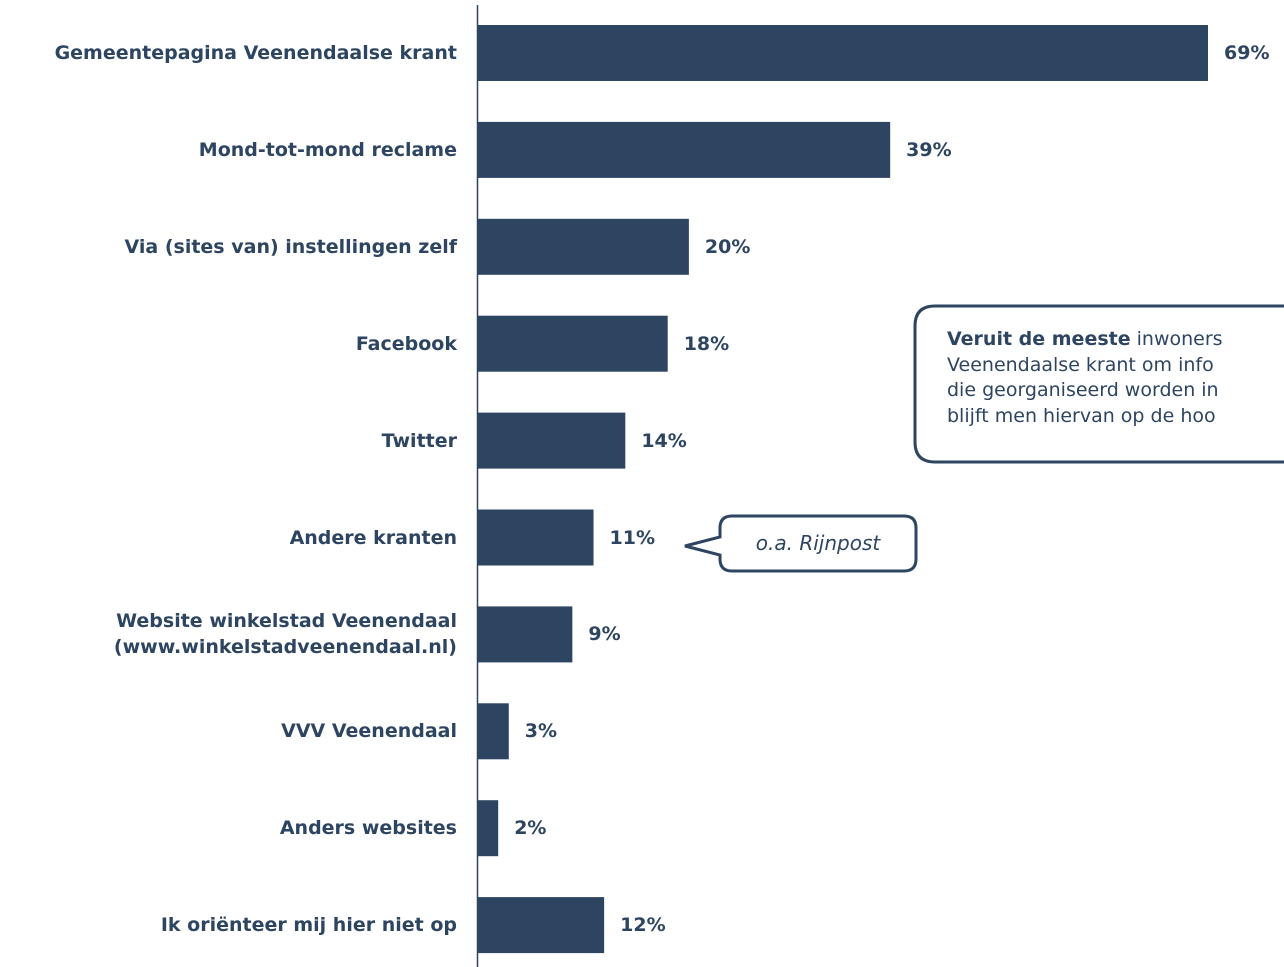  What do you see at coordinates (1039, 339) in the screenshot?
I see `callout-bold: Veruit de meeste` at bounding box center [1039, 339].